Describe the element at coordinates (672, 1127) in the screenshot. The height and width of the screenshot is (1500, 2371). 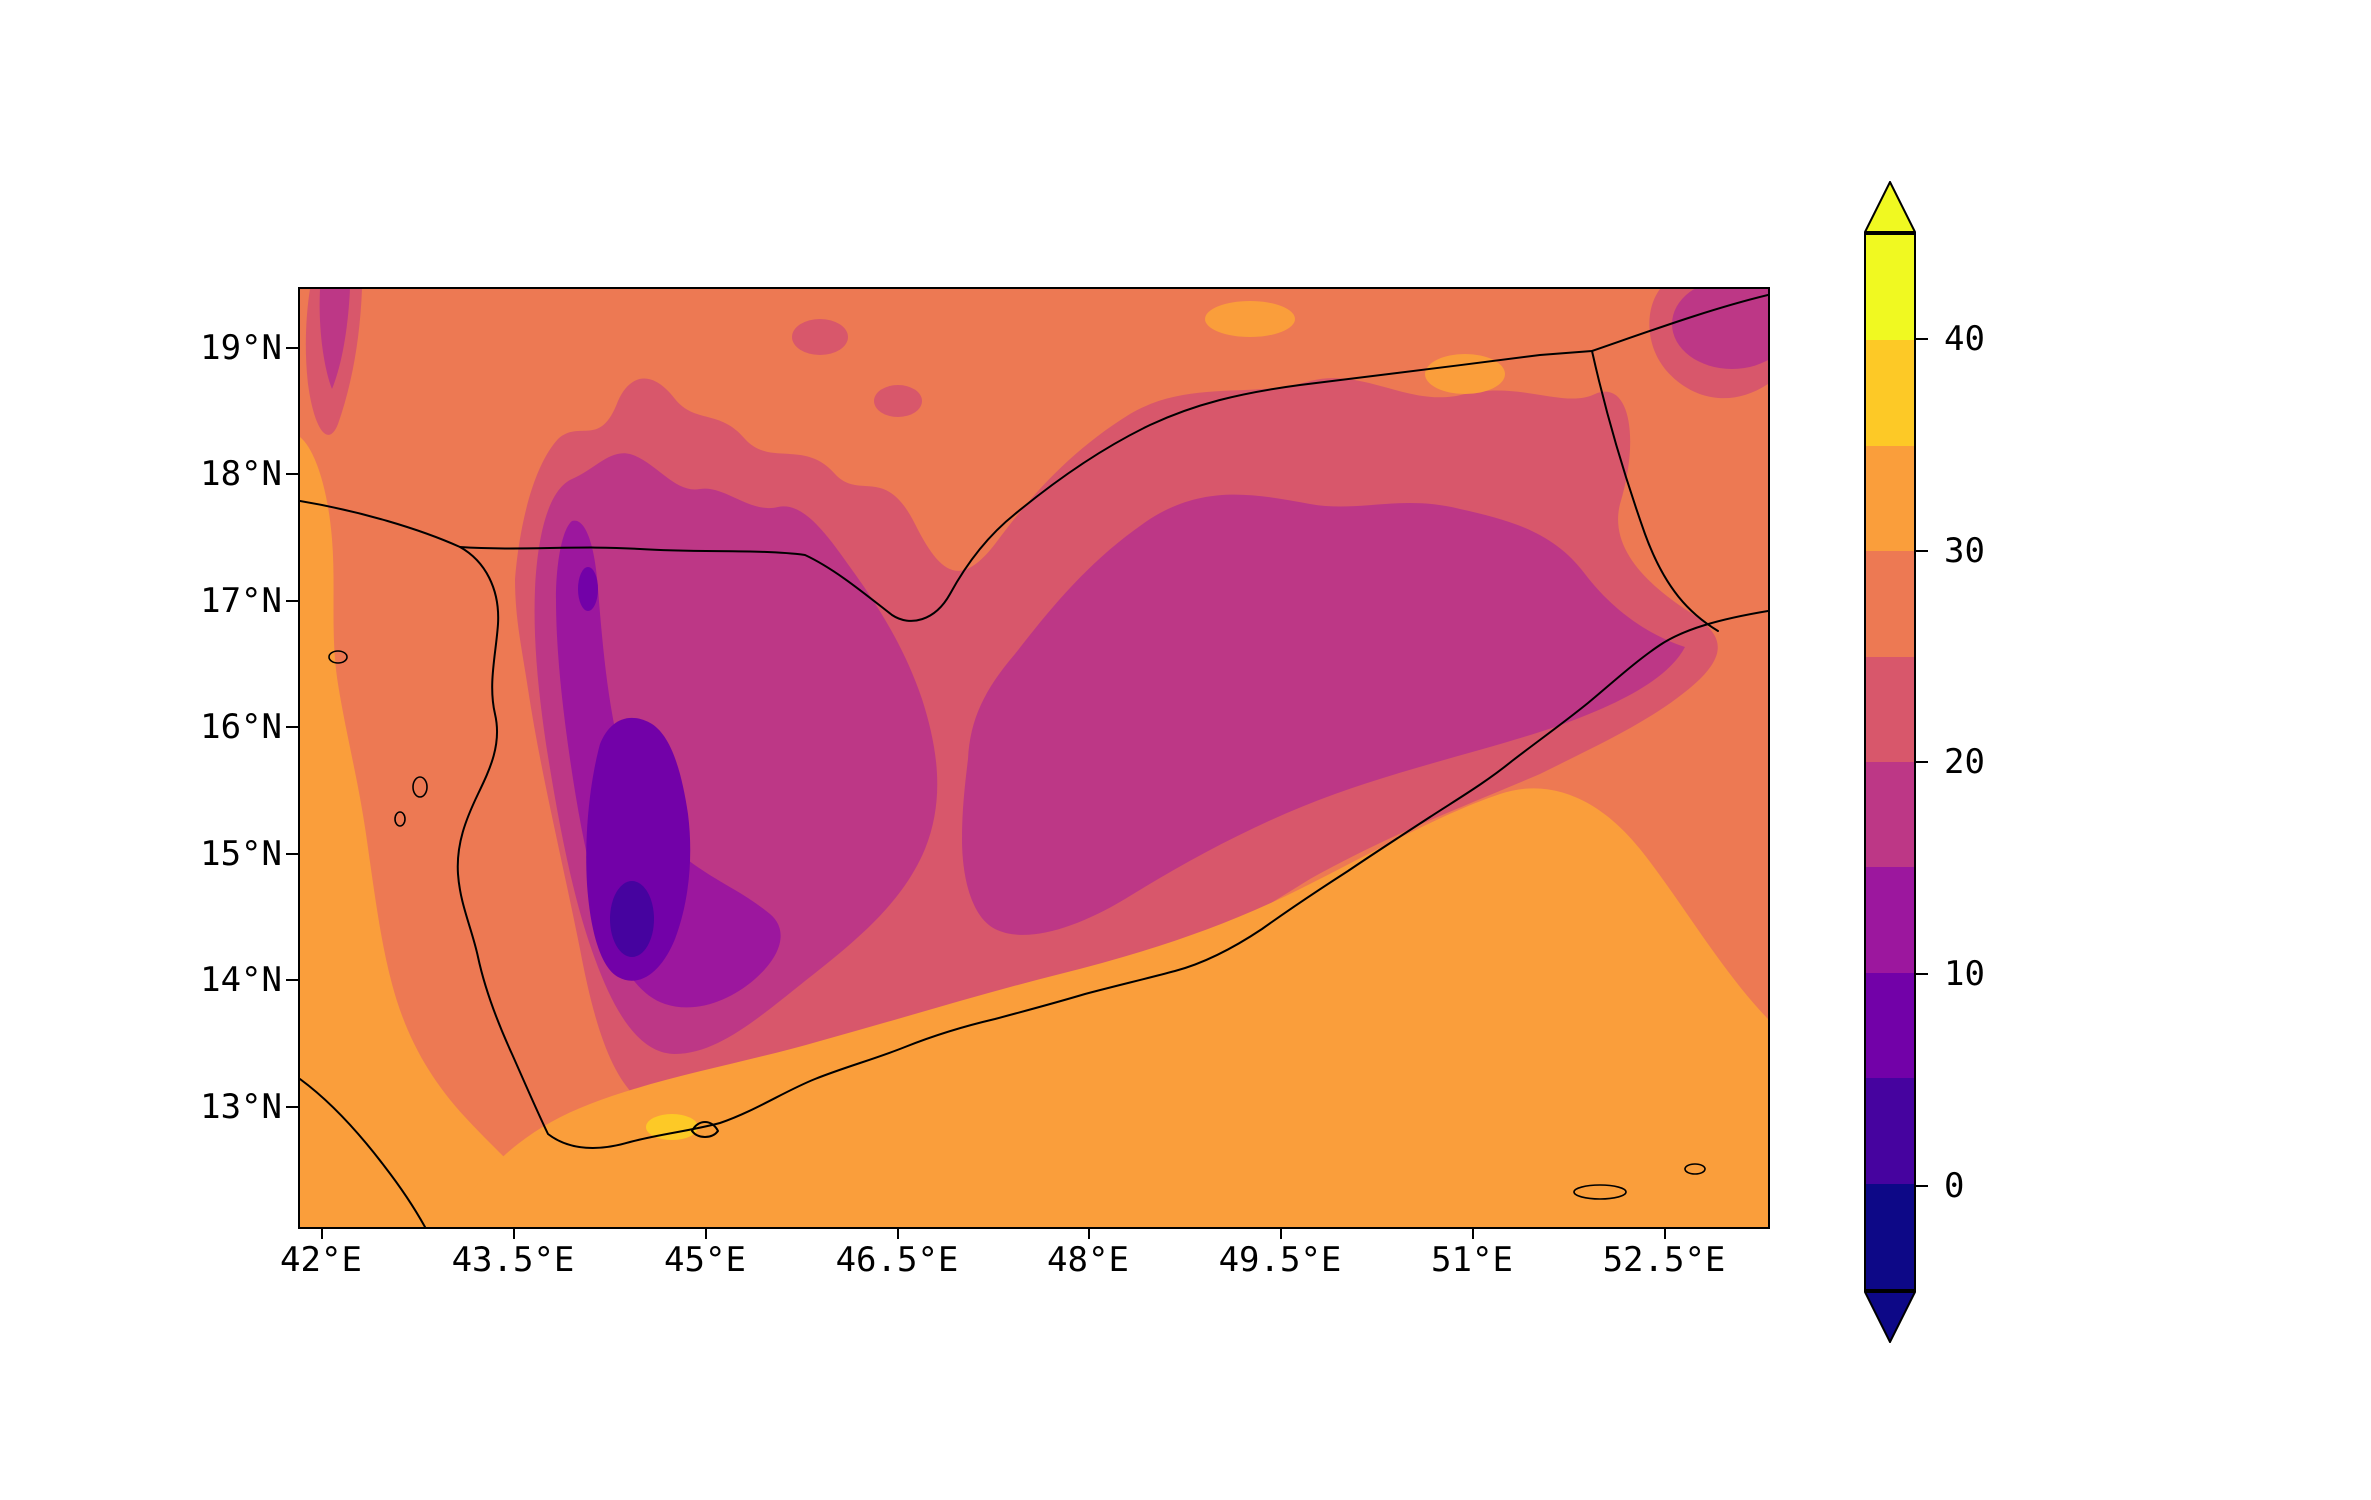
I see `contour-spot-35-40-aden` at that location.